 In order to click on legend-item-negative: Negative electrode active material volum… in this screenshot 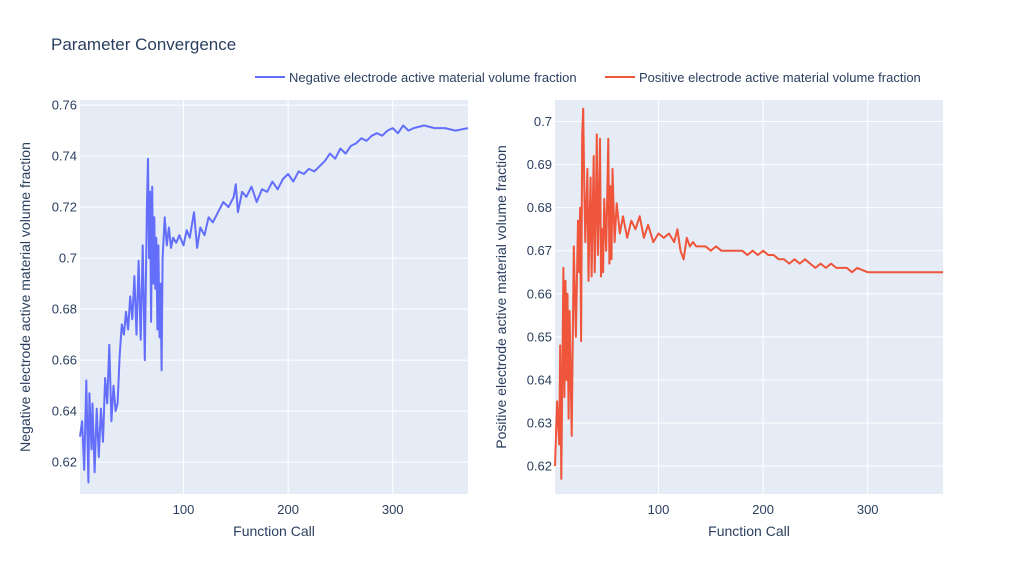, I will do `click(416, 77)`.